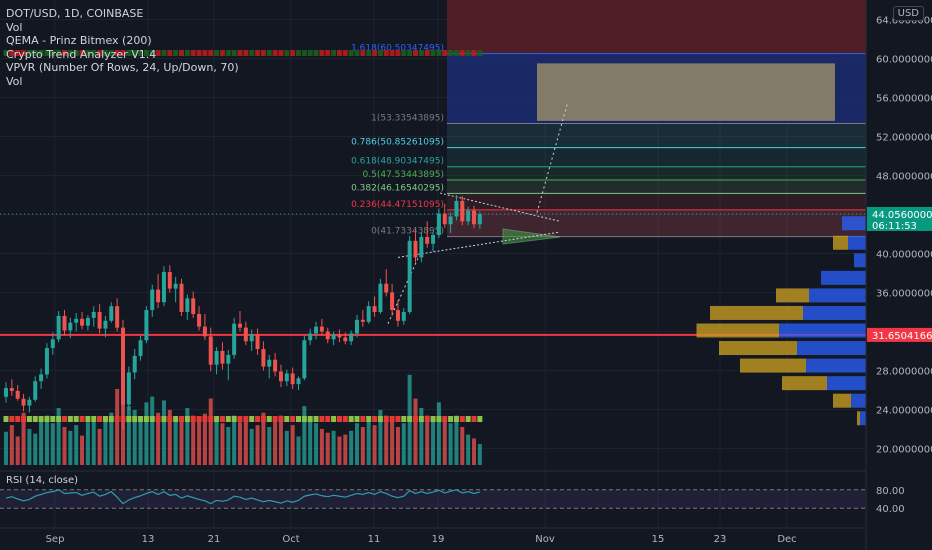  Describe the element at coordinates (214, 539) in the screenshot. I see `time-tick-label: 21` at that location.